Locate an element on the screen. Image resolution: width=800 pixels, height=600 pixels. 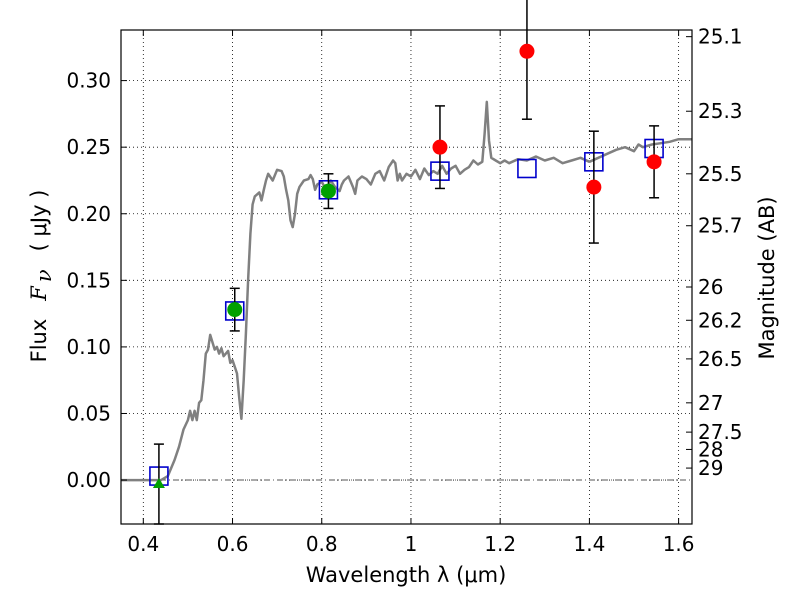
x-tick-label: 0.6 is located at coordinates (233, 544).